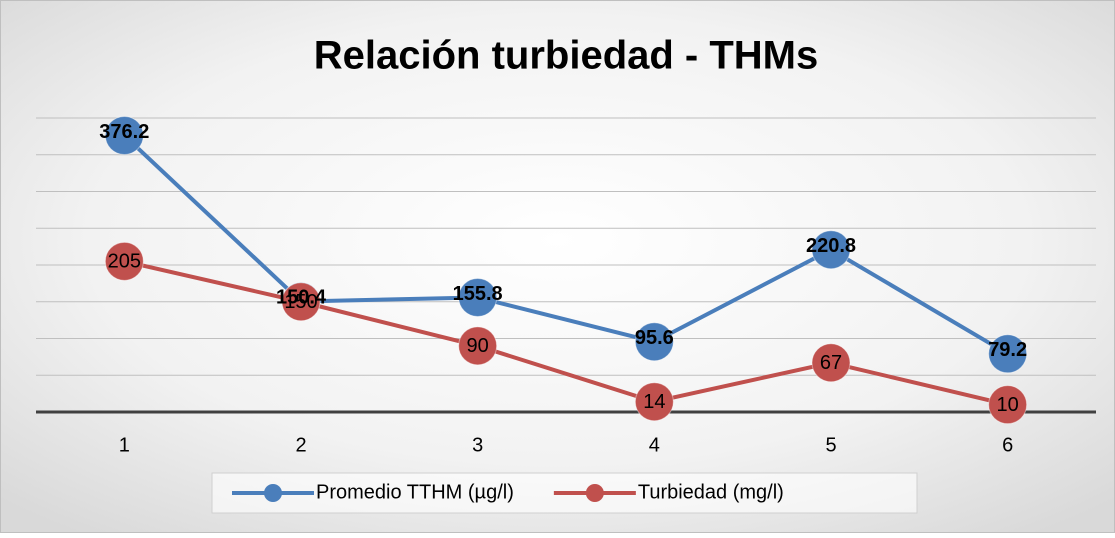  What do you see at coordinates (477, 445) in the screenshot?
I see `x-tick-label: 3` at bounding box center [477, 445].